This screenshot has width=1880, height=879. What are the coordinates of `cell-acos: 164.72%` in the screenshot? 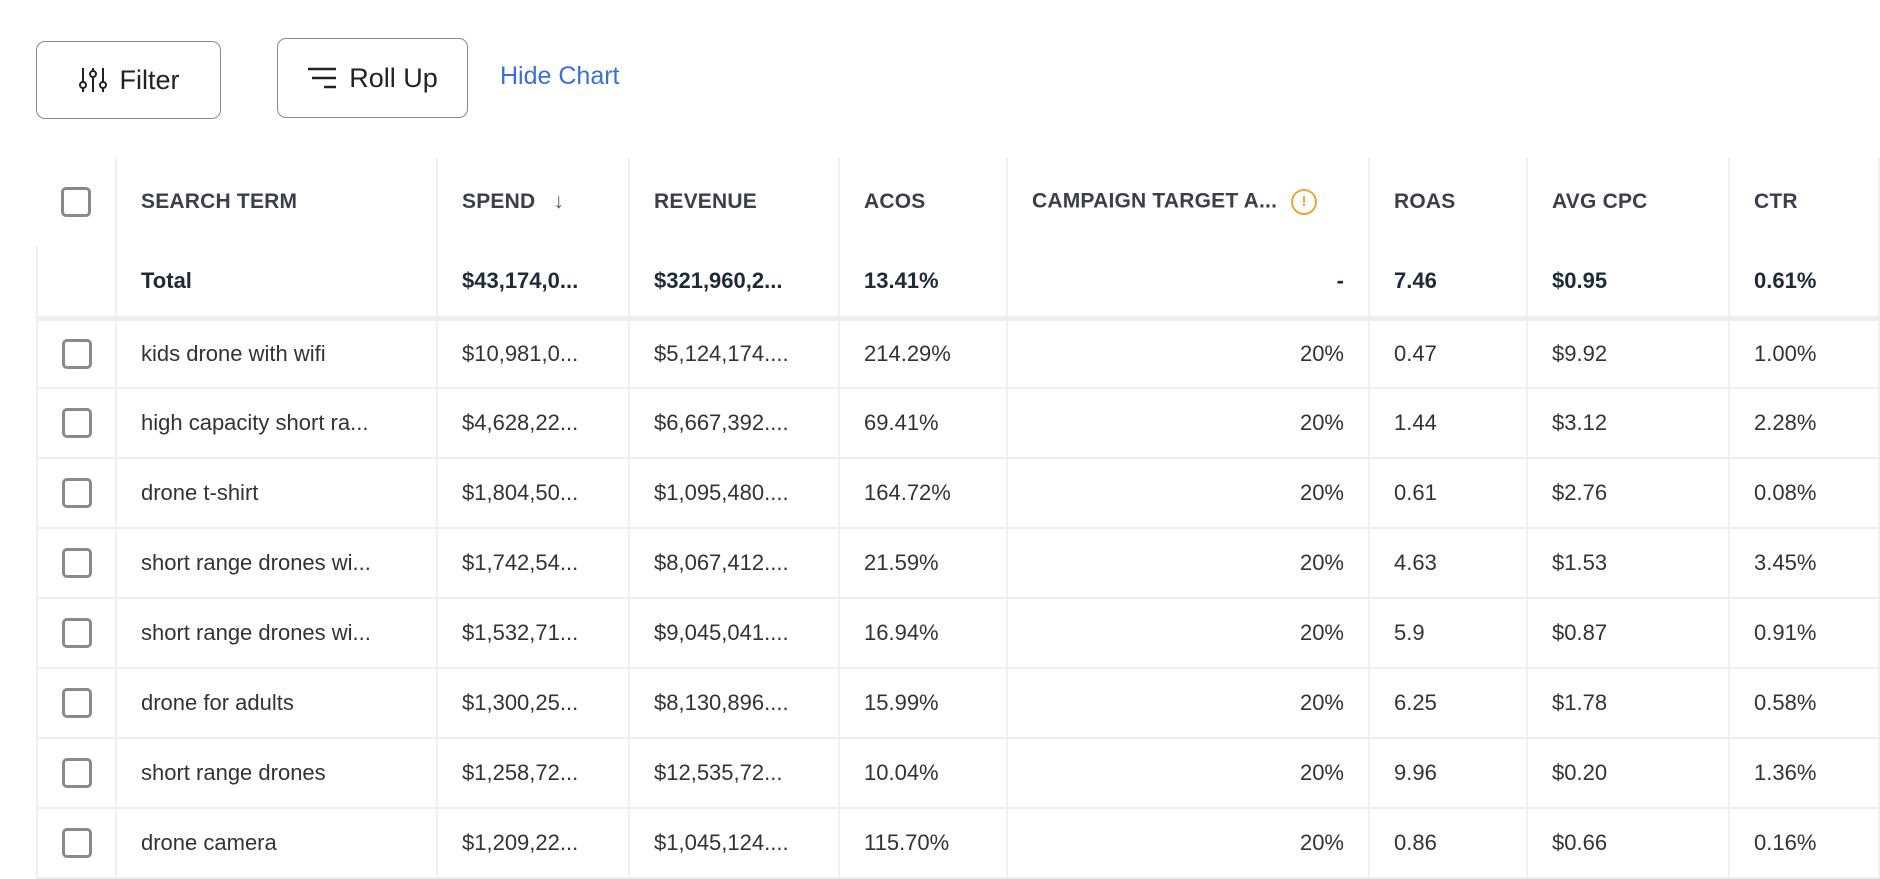 It's located at (922, 493).